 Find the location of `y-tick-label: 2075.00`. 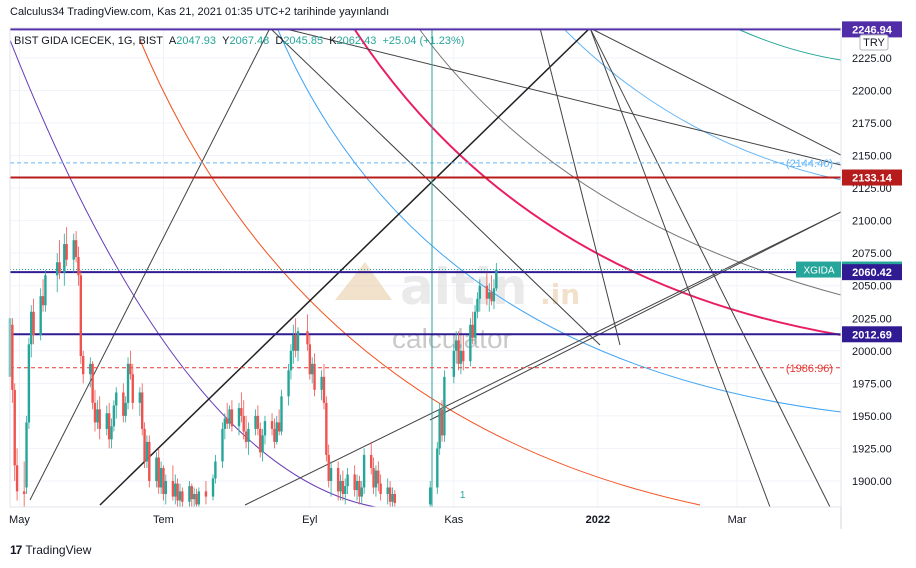

y-tick-label: 2075.00 is located at coordinates (872, 254).